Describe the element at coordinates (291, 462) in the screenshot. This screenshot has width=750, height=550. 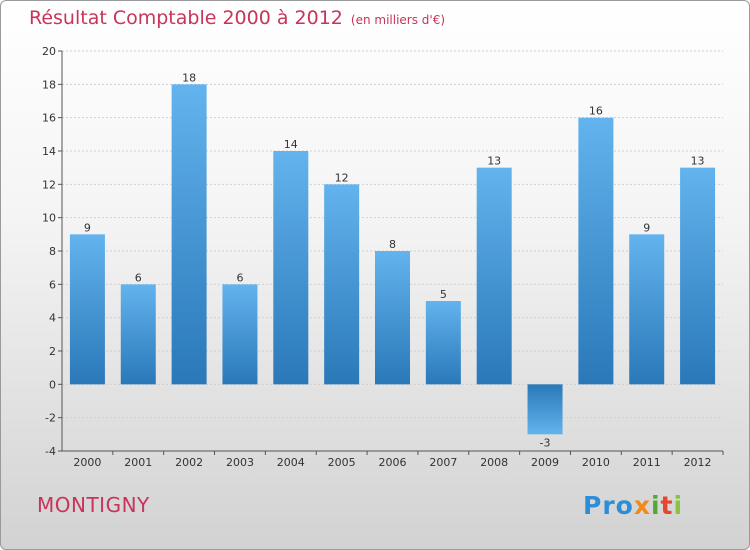
I see `x-tick-label: 2004` at that location.